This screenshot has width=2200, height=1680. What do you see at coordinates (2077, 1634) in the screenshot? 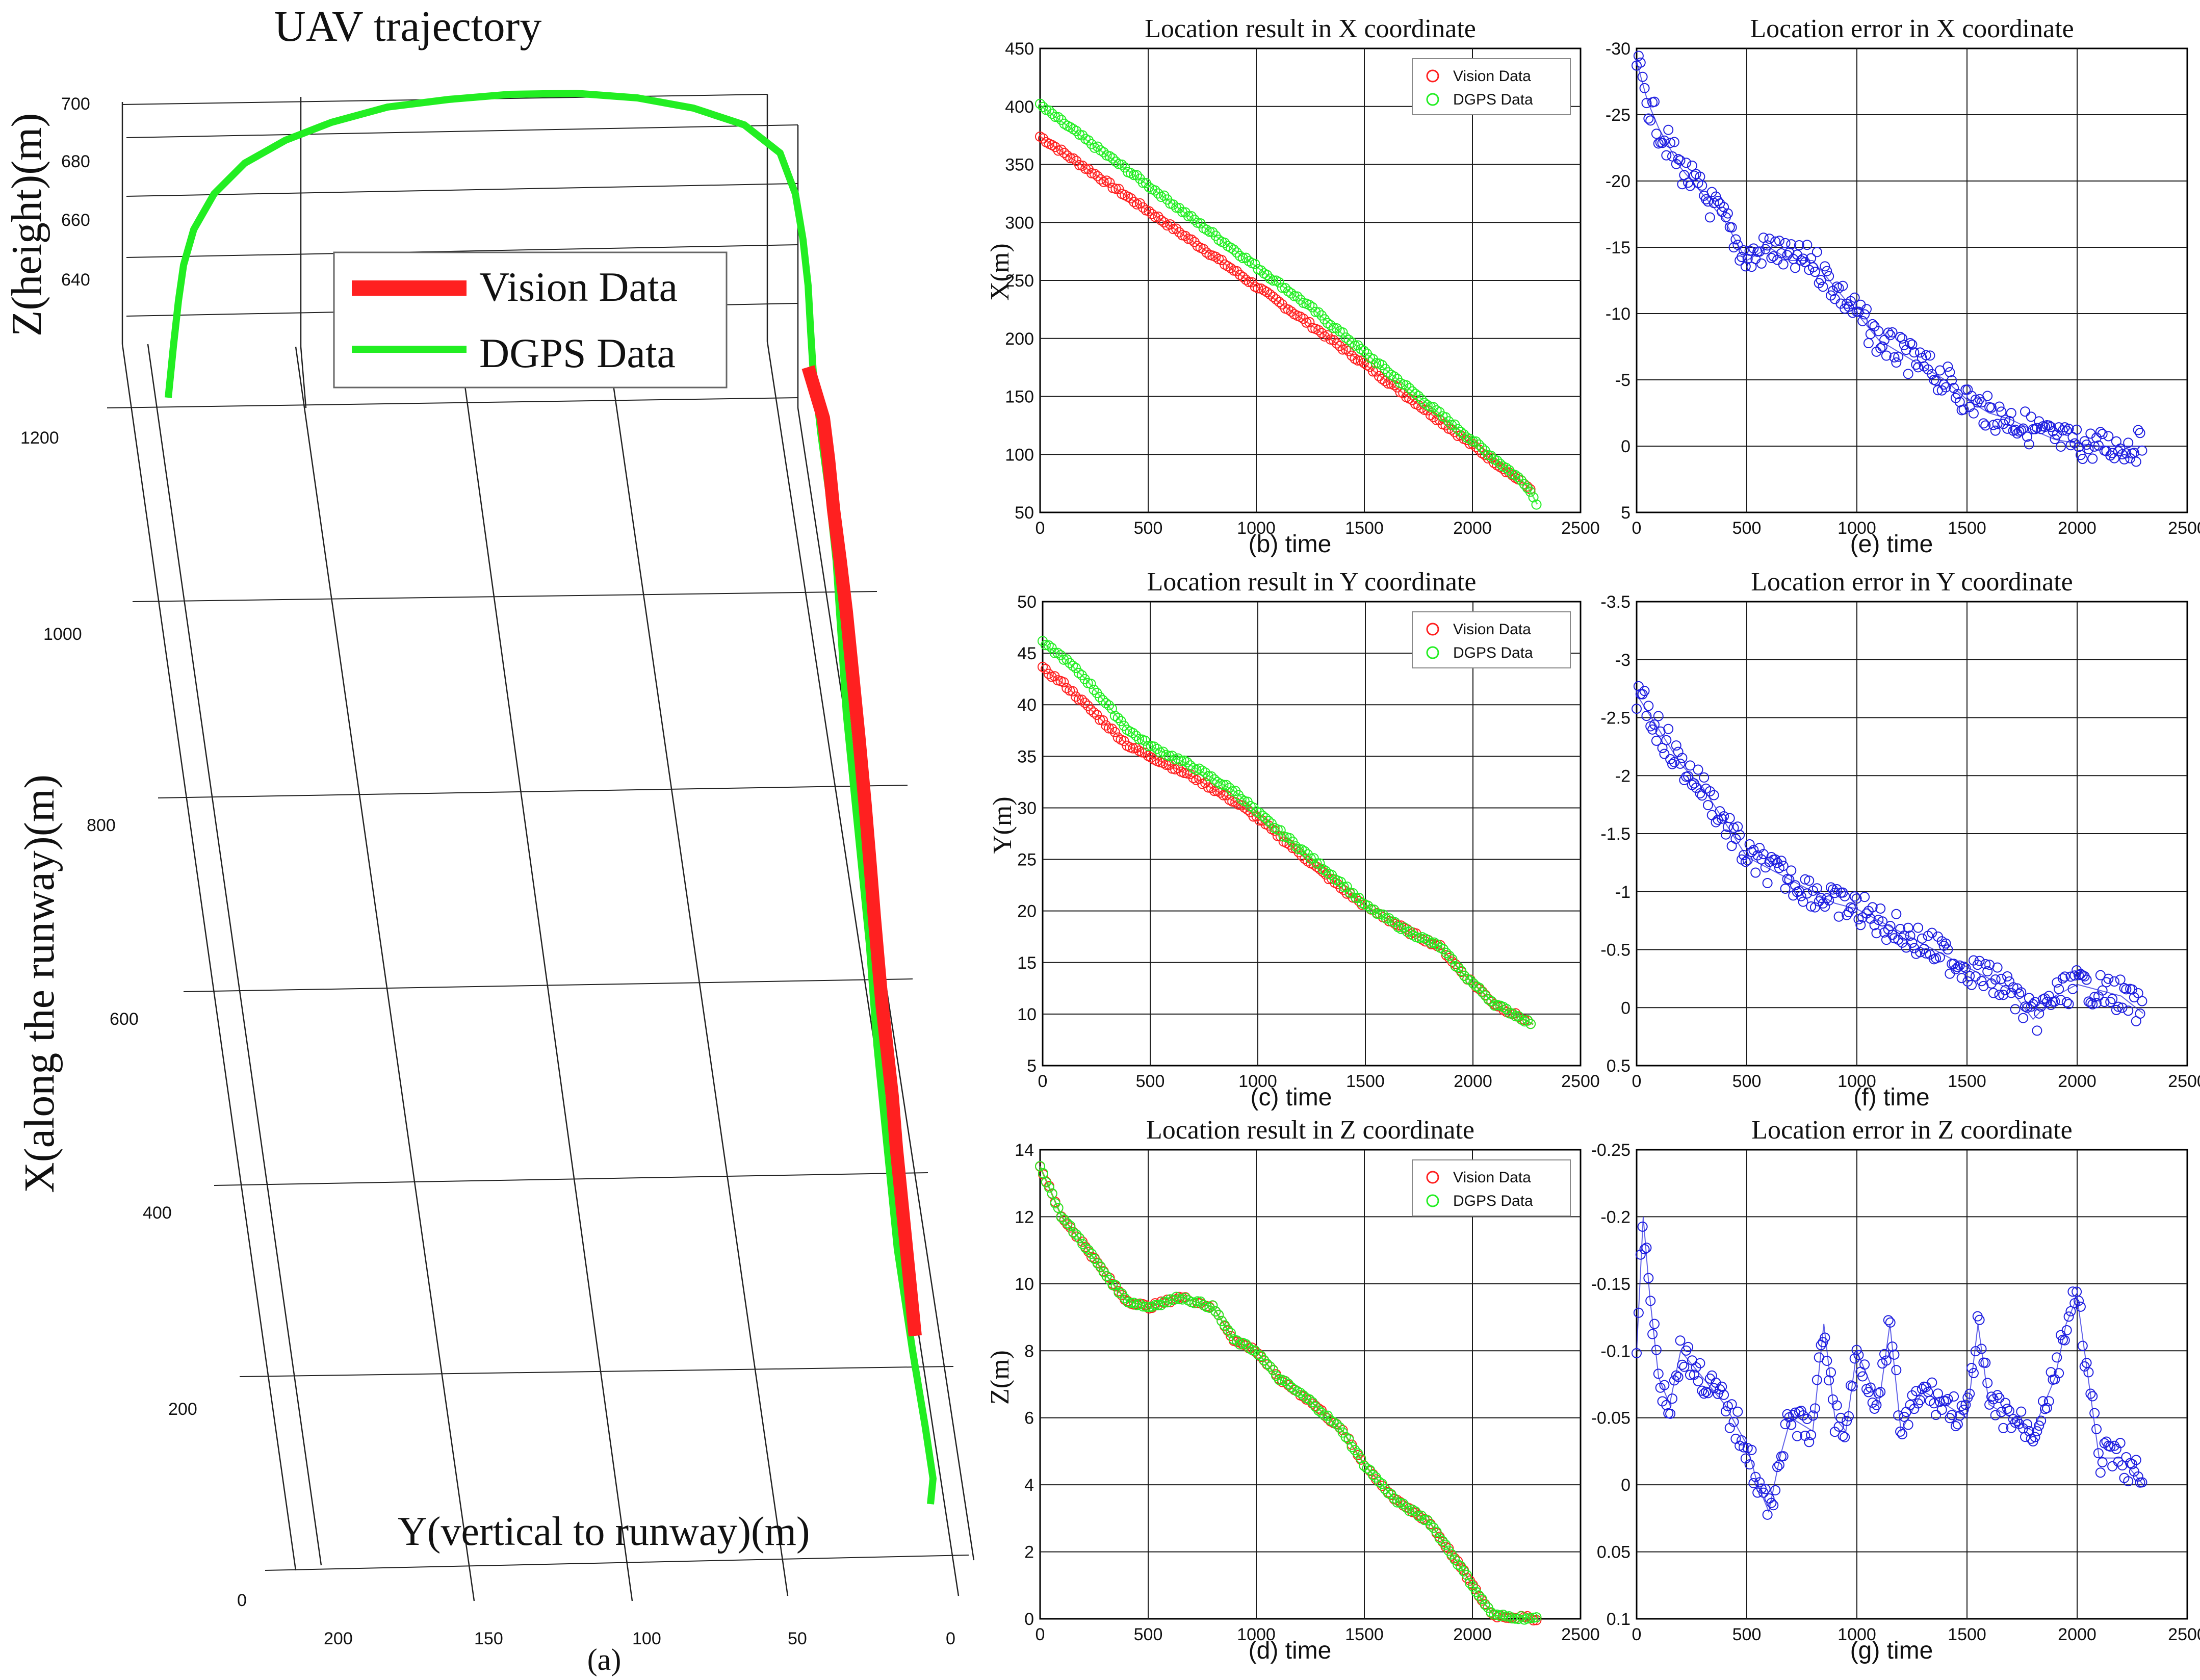
I see `x-tick-label: 2000` at bounding box center [2077, 1634].